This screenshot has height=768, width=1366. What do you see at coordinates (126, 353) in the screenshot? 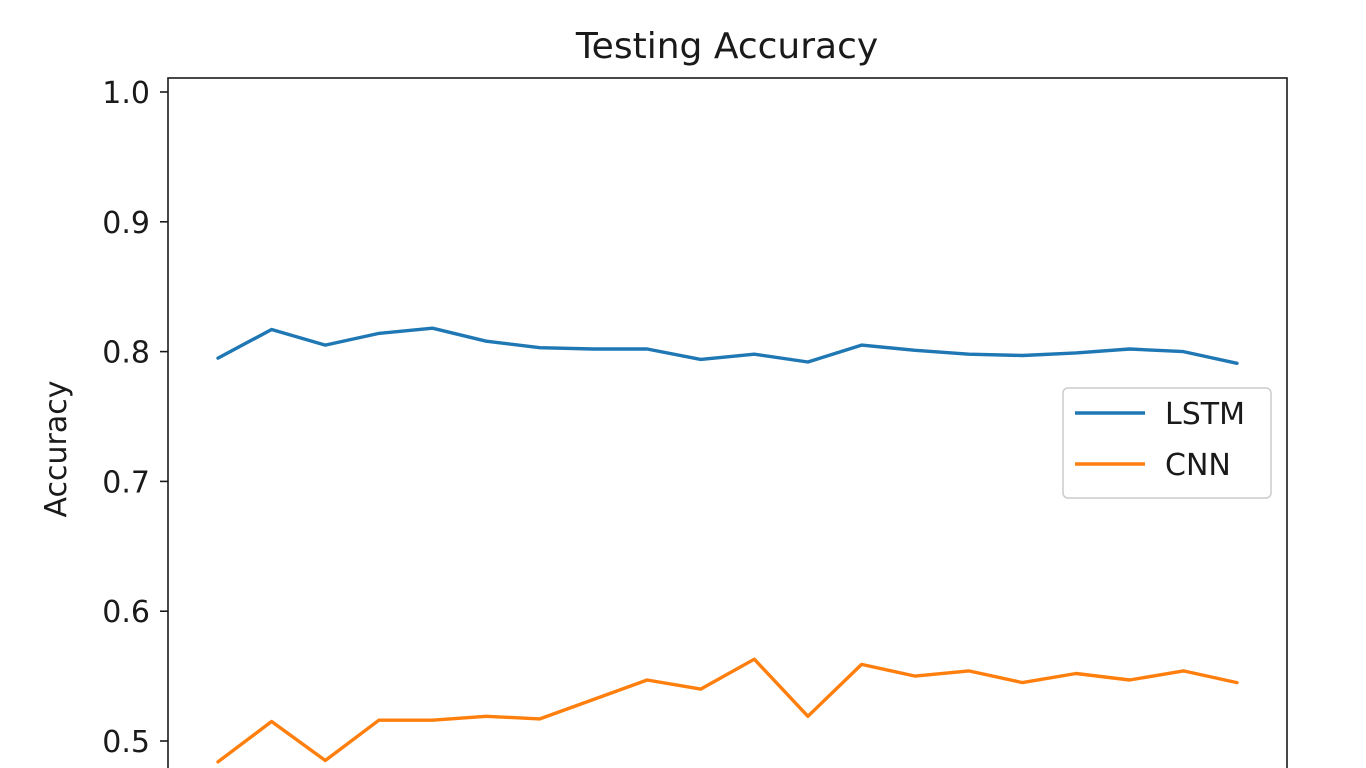
I see `y-tick-label: 0.8` at bounding box center [126, 353].